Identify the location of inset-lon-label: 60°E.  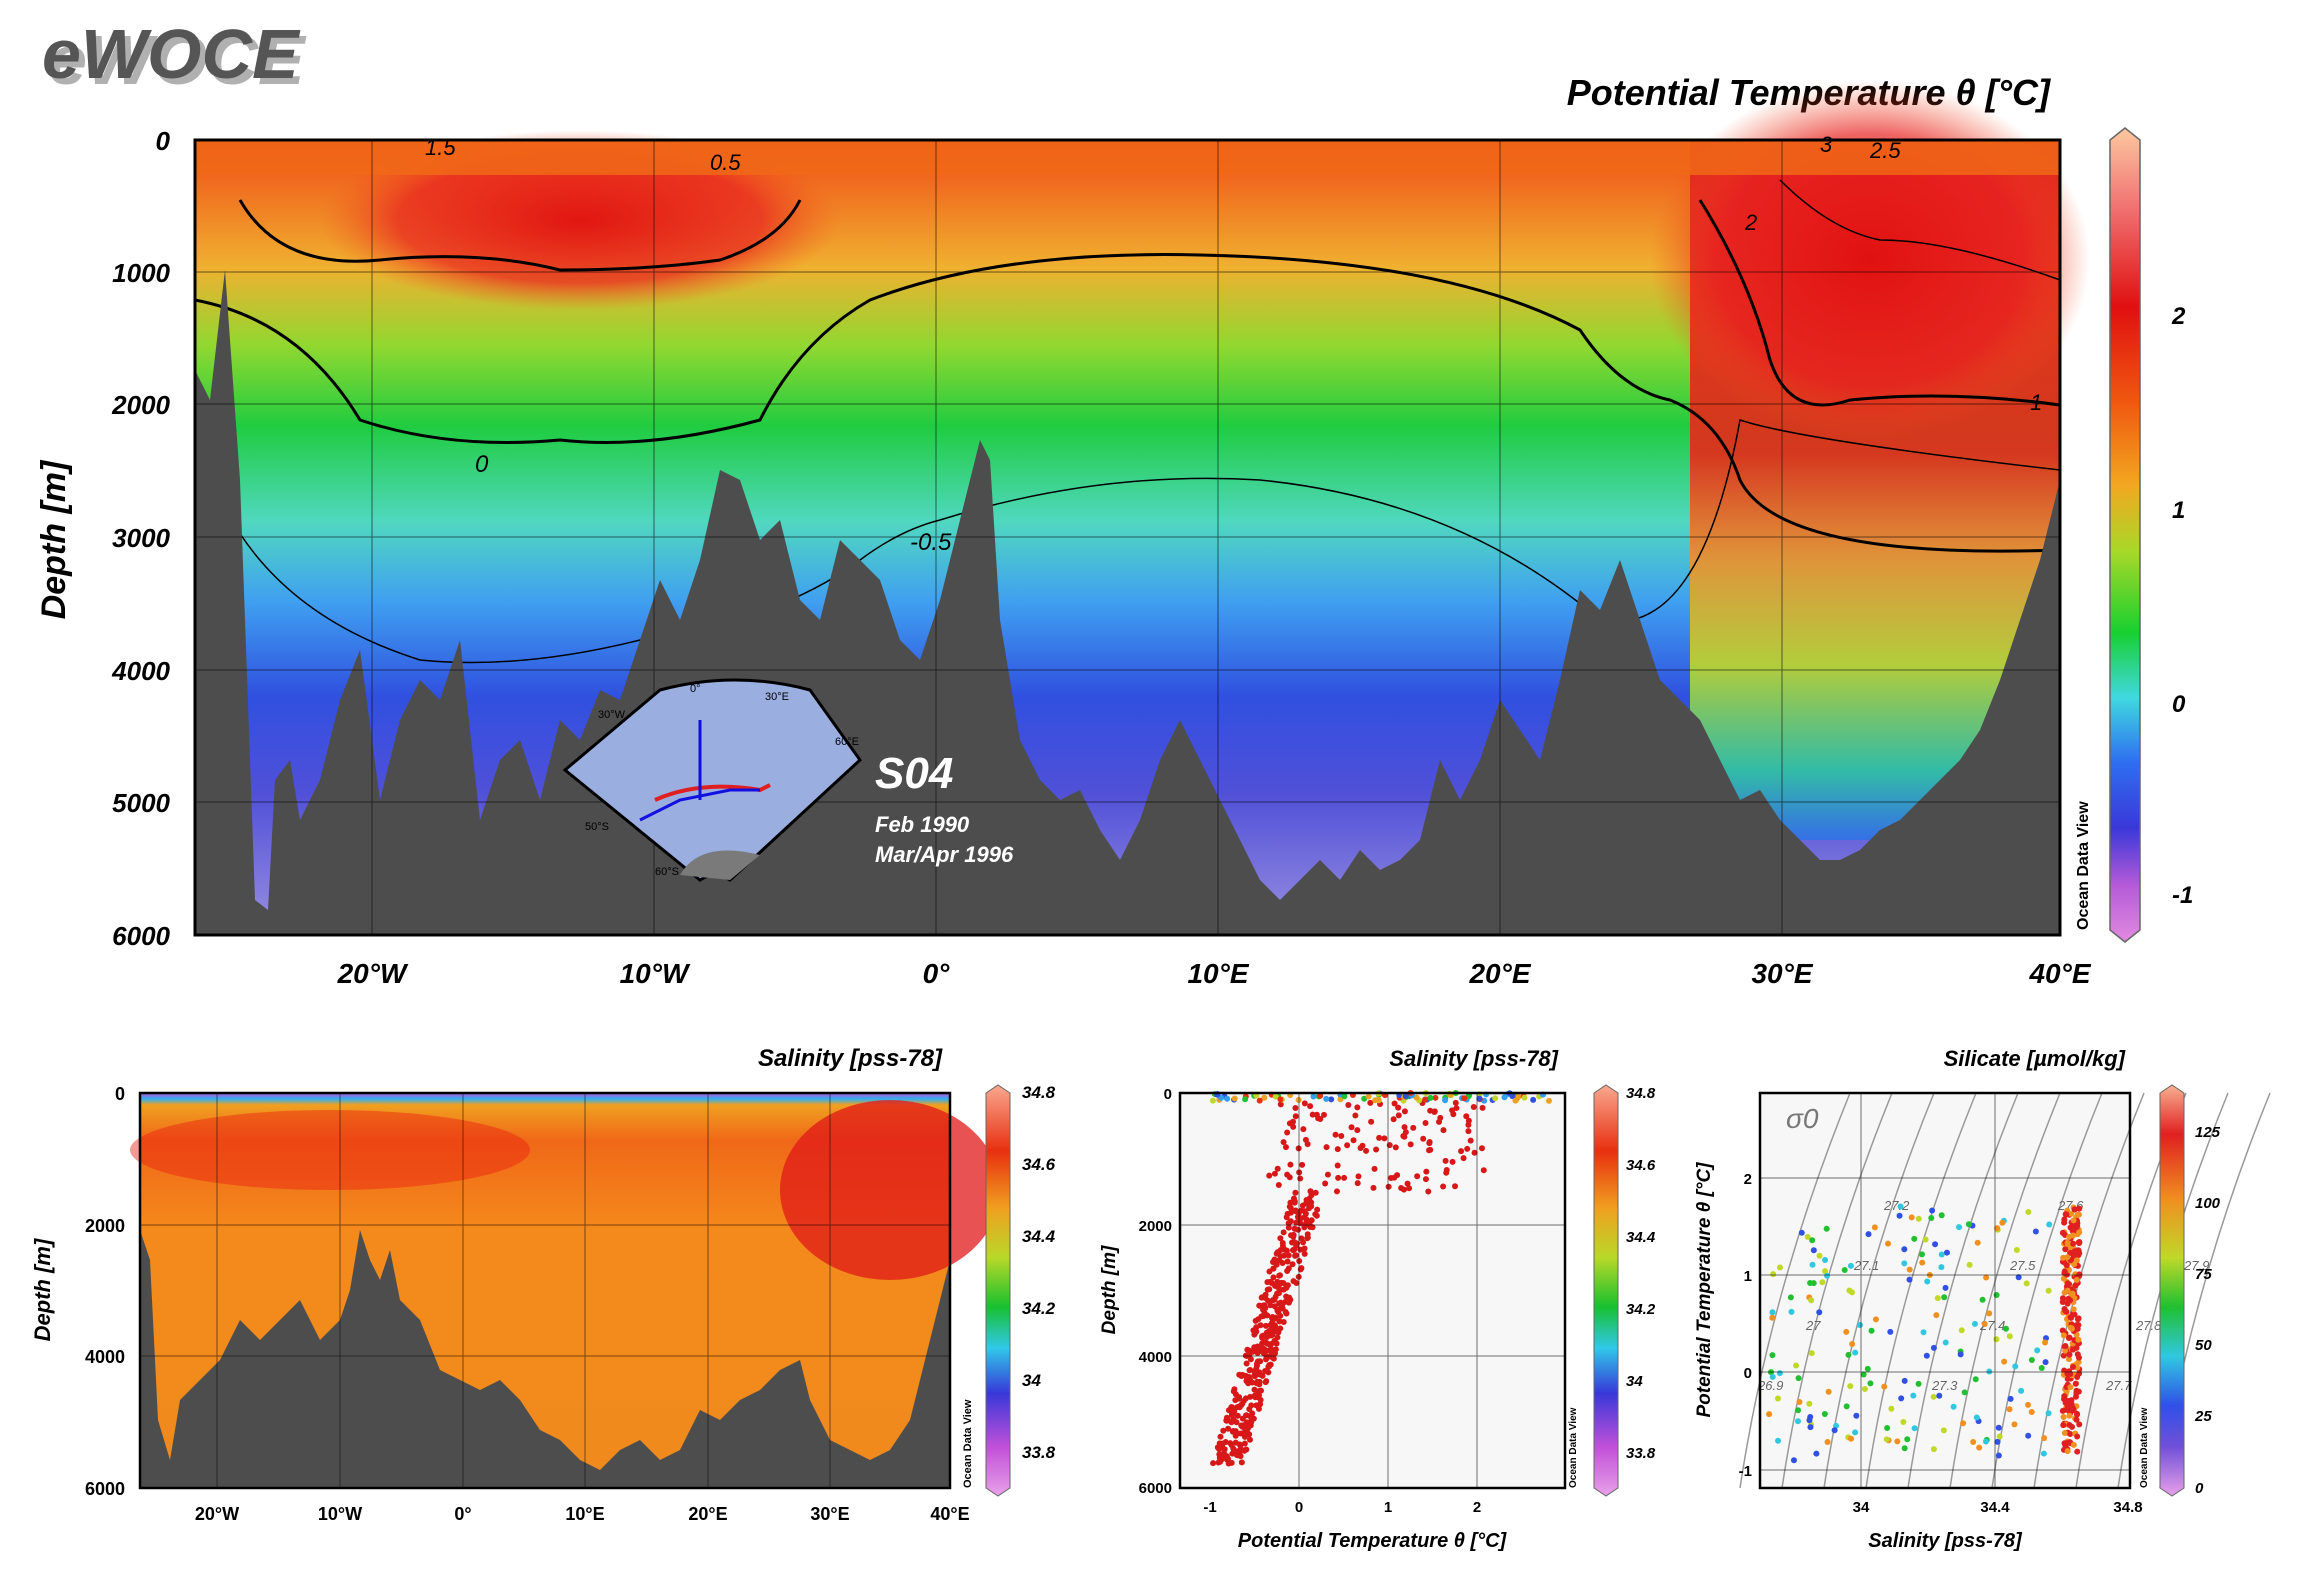
(847, 742).